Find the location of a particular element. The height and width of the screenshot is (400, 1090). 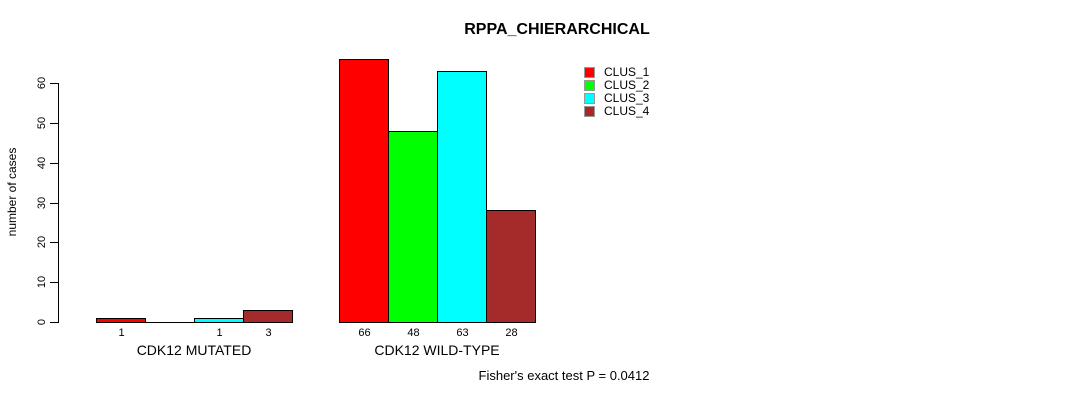

bar-value-label: 3 is located at coordinates (268, 333).